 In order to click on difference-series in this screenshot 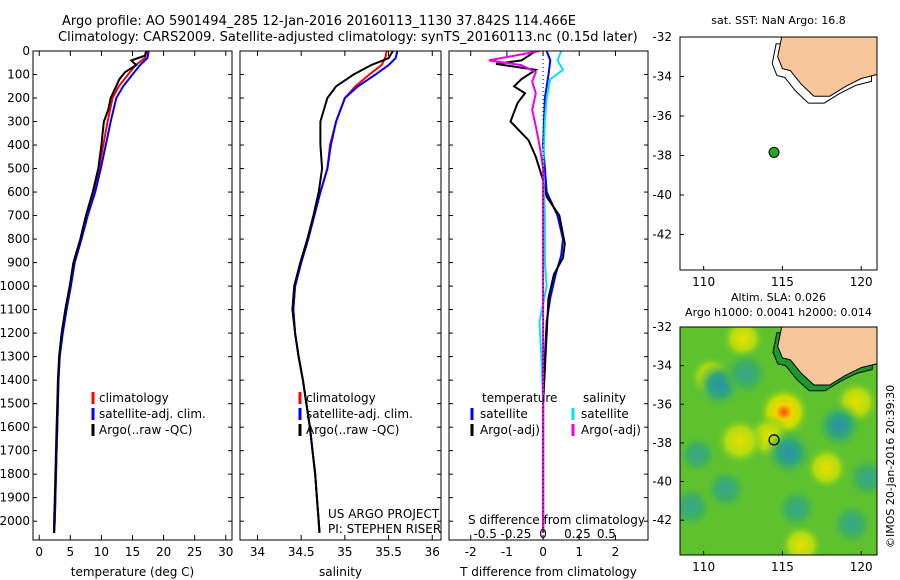, I will do `click(527, 292)`.